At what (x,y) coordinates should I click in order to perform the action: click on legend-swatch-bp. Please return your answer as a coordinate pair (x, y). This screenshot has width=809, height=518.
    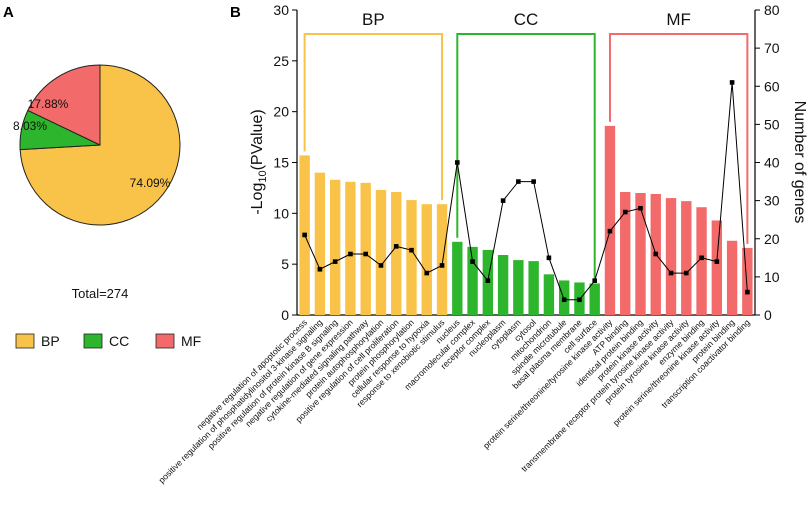
    Looking at the image, I should click on (25, 341).